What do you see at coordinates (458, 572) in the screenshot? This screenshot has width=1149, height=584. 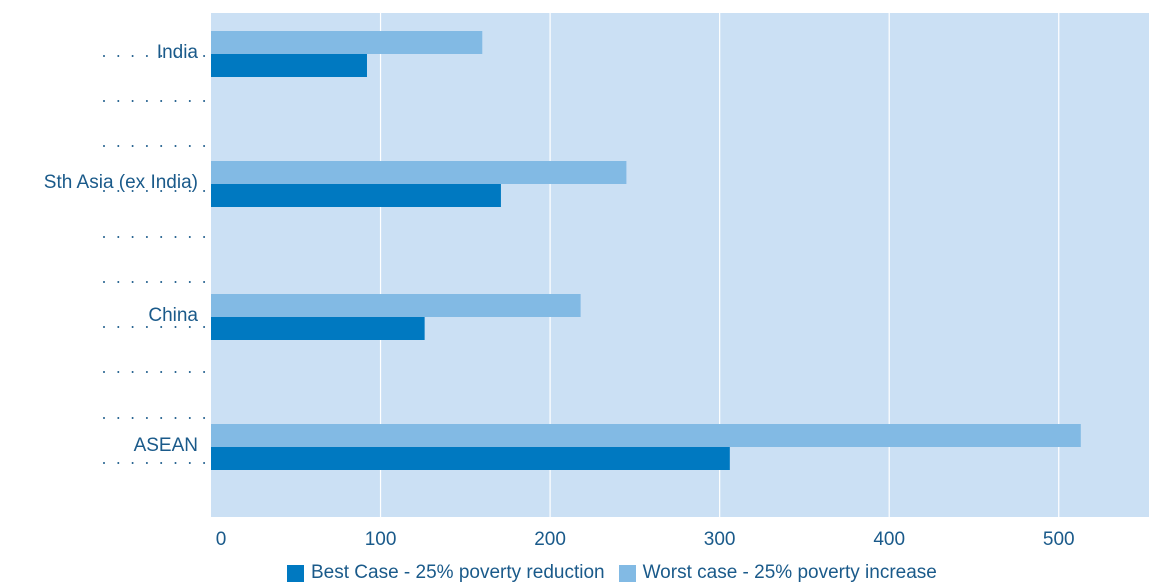 I see `legend-label-best-case: Best Case - 25% poverty reduction` at bounding box center [458, 572].